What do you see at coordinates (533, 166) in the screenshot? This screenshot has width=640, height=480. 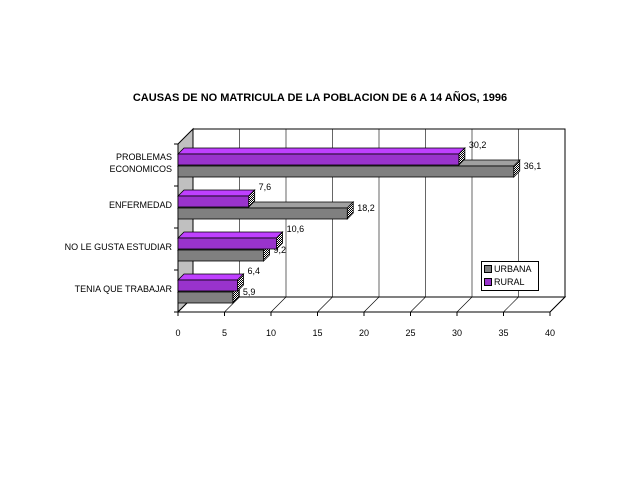 I see `bar-urbana-value-label: 36,1` at bounding box center [533, 166].